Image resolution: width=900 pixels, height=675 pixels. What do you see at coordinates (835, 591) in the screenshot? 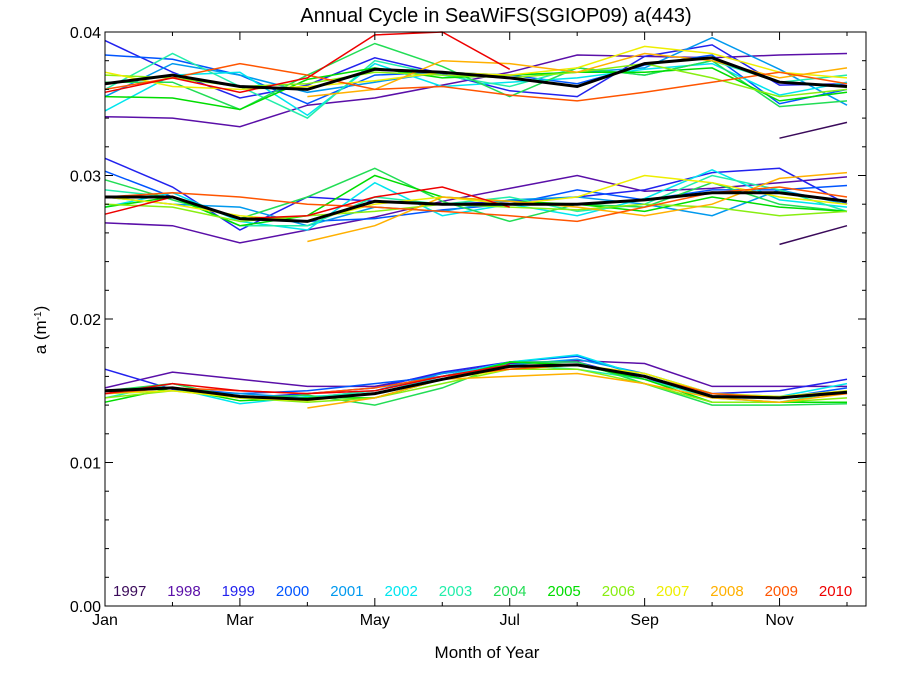
I see `legend-item-2010: 2010` at bounding box center [835, 591].